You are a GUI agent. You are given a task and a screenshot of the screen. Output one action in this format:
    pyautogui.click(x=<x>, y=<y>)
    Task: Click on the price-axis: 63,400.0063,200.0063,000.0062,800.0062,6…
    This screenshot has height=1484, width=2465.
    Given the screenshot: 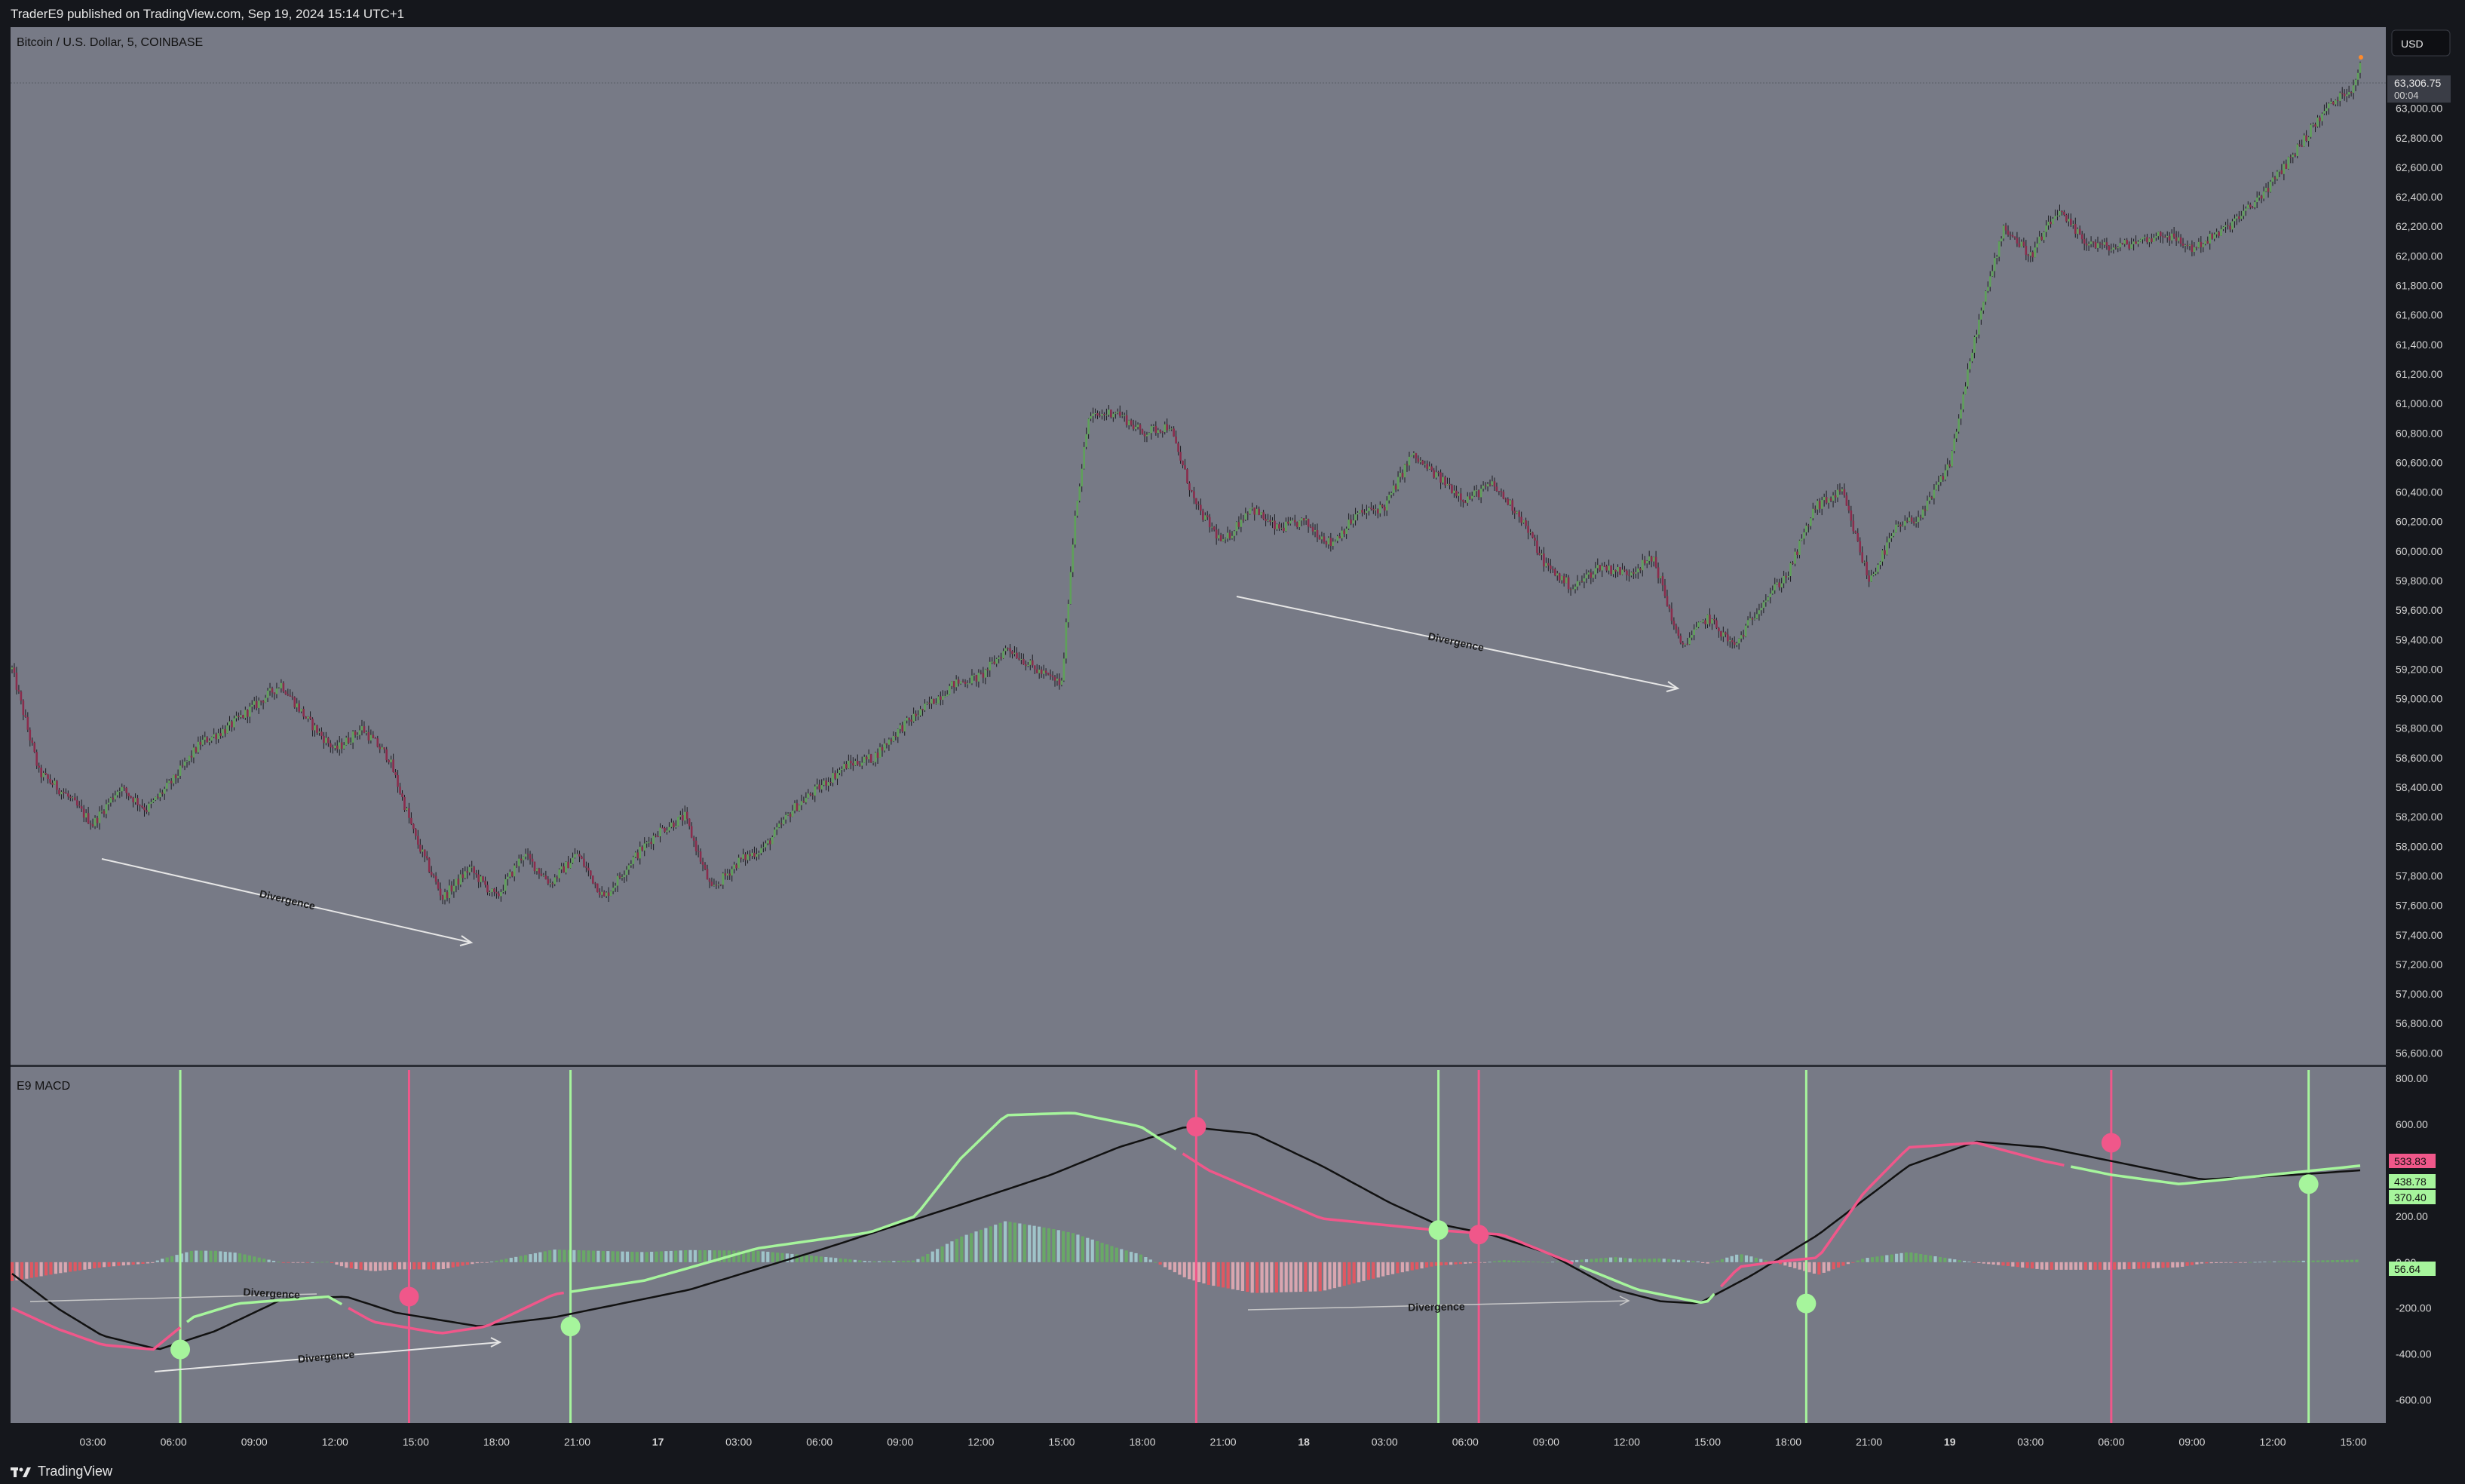 What is the action you would take?
    pyautogui.click(x=2419, y=551)
    